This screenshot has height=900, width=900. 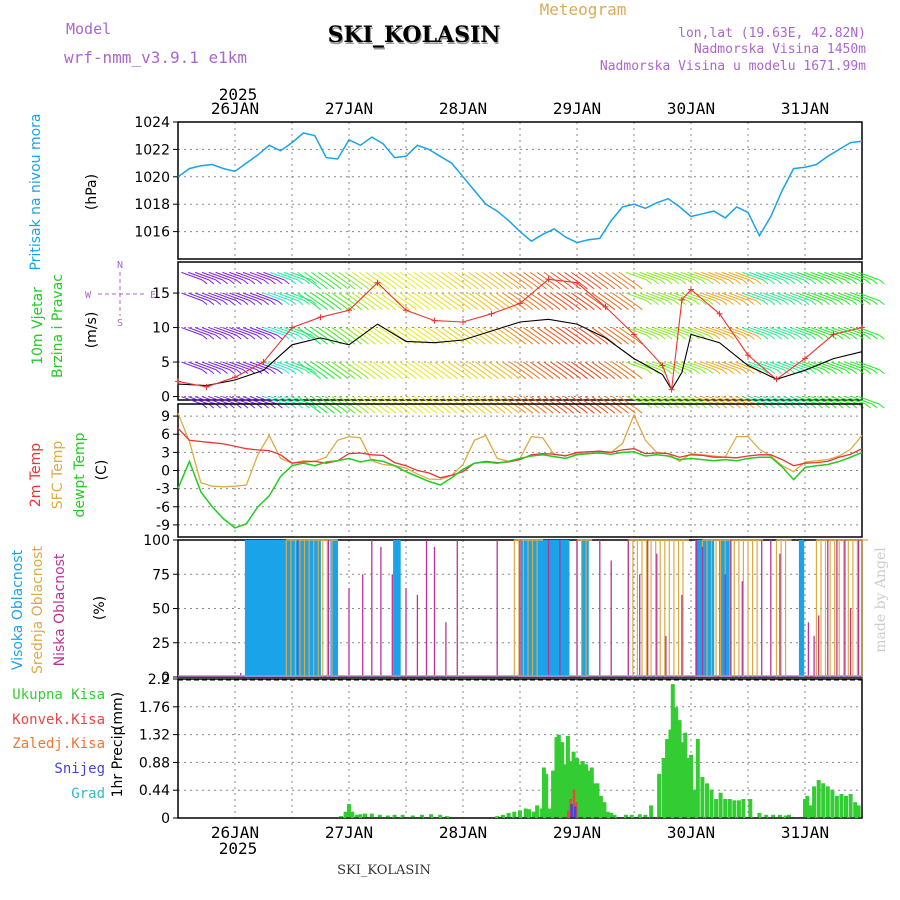 I want to click on compass-west: W, so click(x=88, y=295).